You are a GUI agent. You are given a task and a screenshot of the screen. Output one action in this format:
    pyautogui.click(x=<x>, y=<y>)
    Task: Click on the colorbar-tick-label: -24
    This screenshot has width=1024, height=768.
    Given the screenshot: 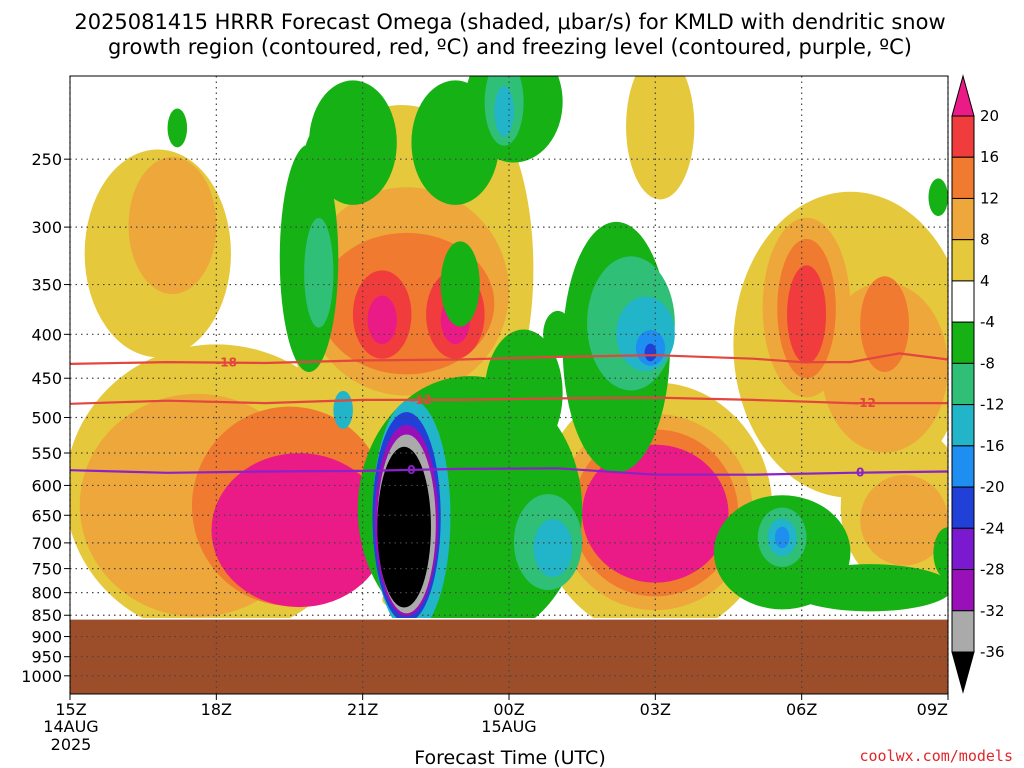 What is the action you would take?
    pyautogui.click(x=992, y=528)
    